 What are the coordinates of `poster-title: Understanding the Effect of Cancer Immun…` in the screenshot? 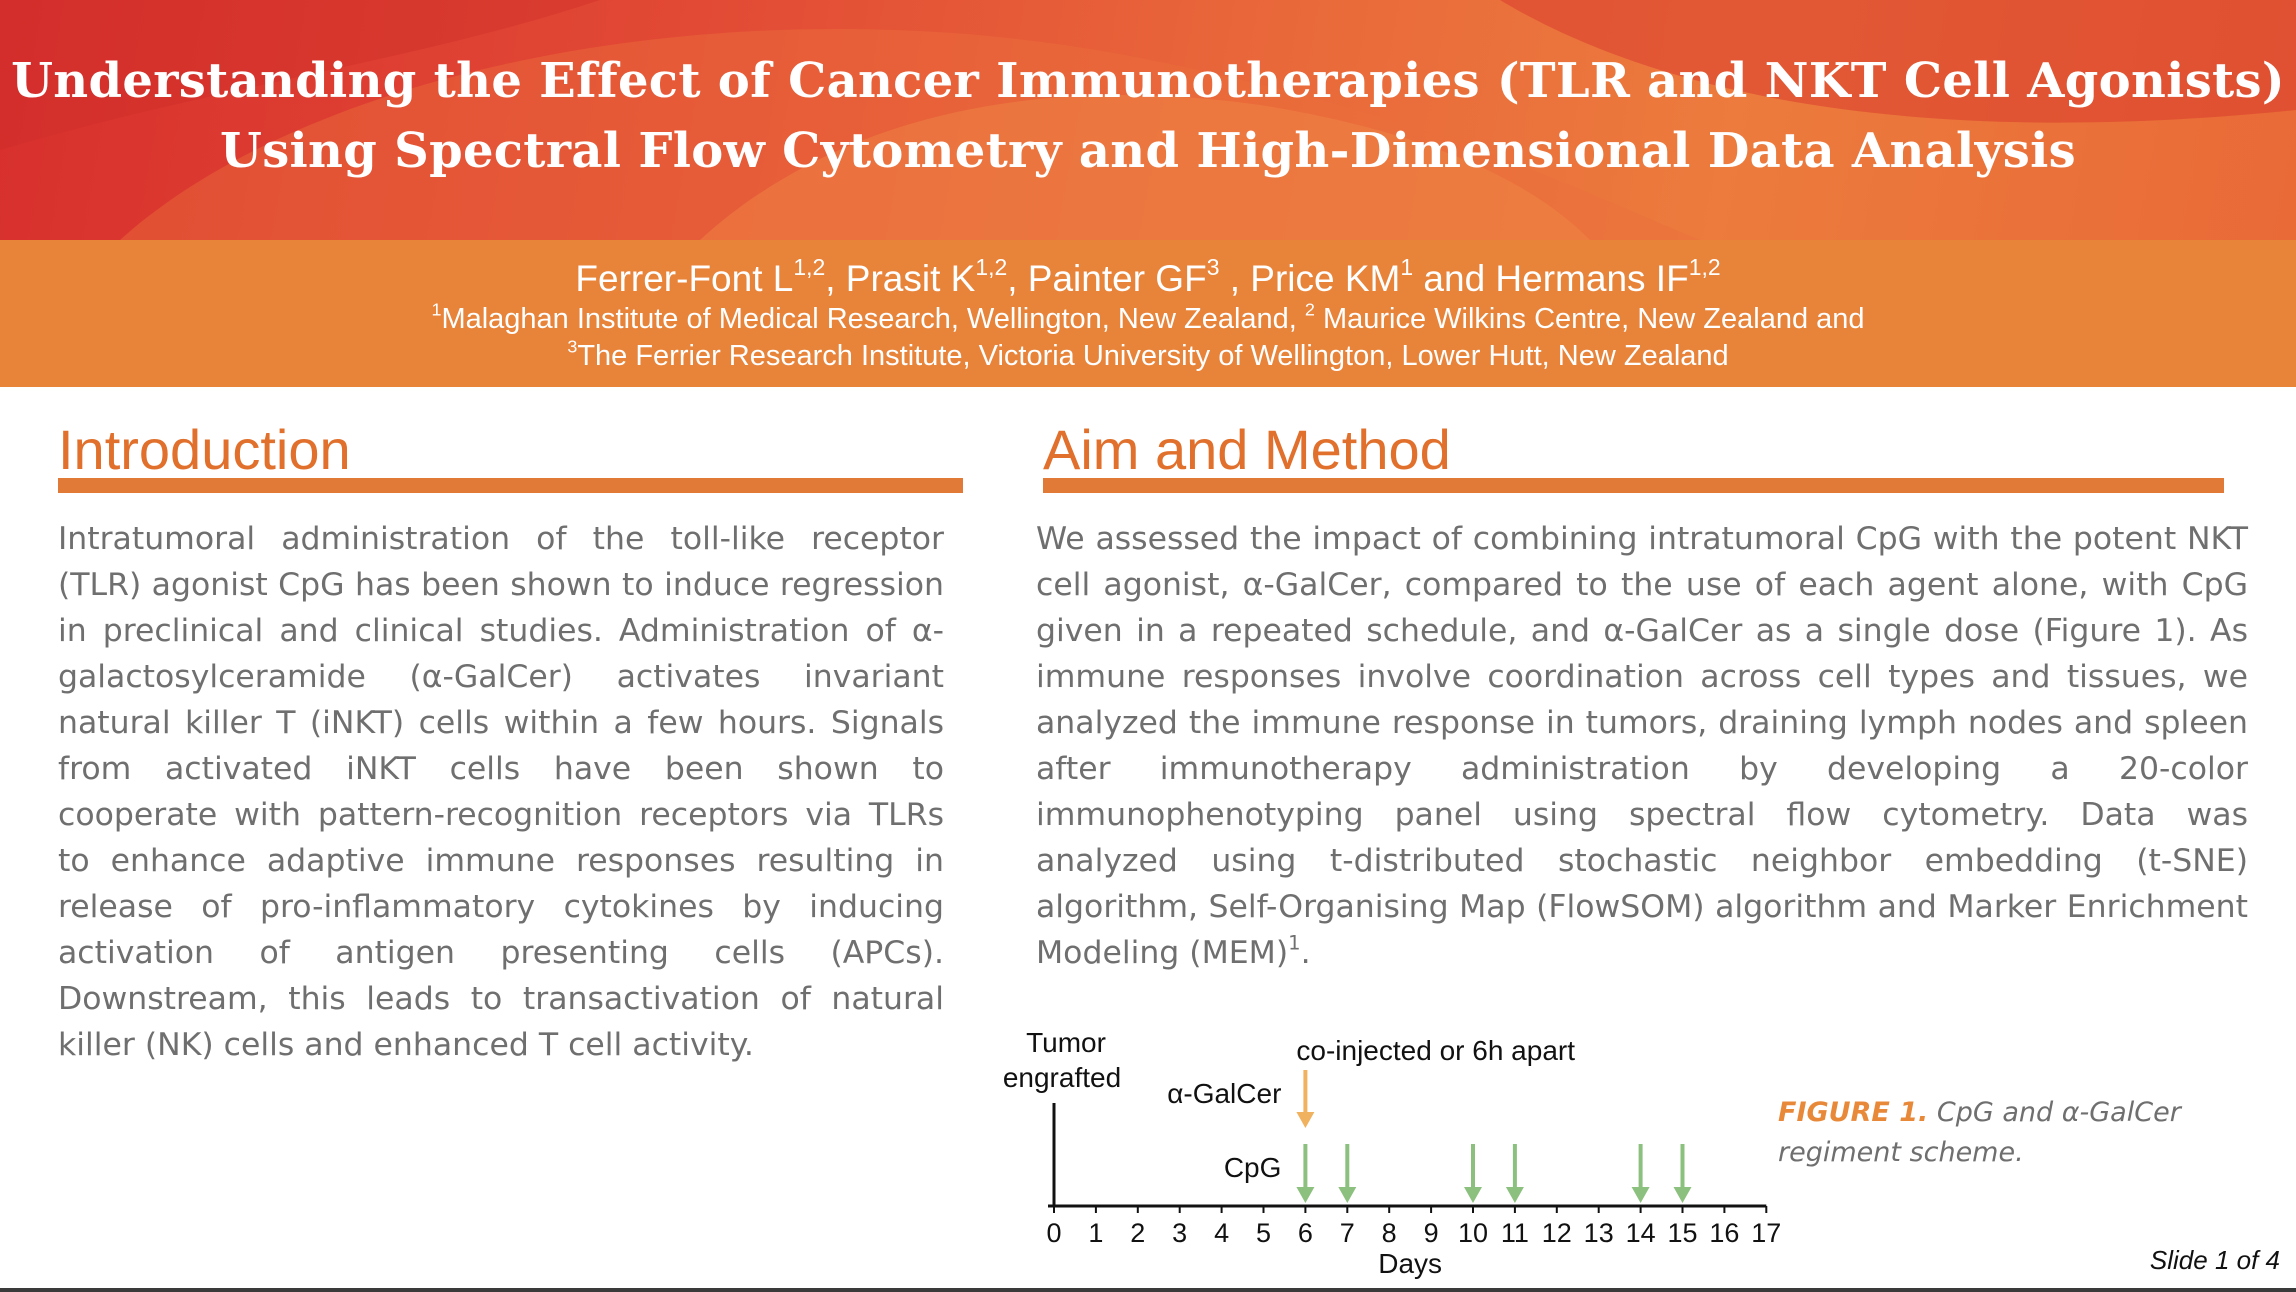 It's located at (1148, 116).